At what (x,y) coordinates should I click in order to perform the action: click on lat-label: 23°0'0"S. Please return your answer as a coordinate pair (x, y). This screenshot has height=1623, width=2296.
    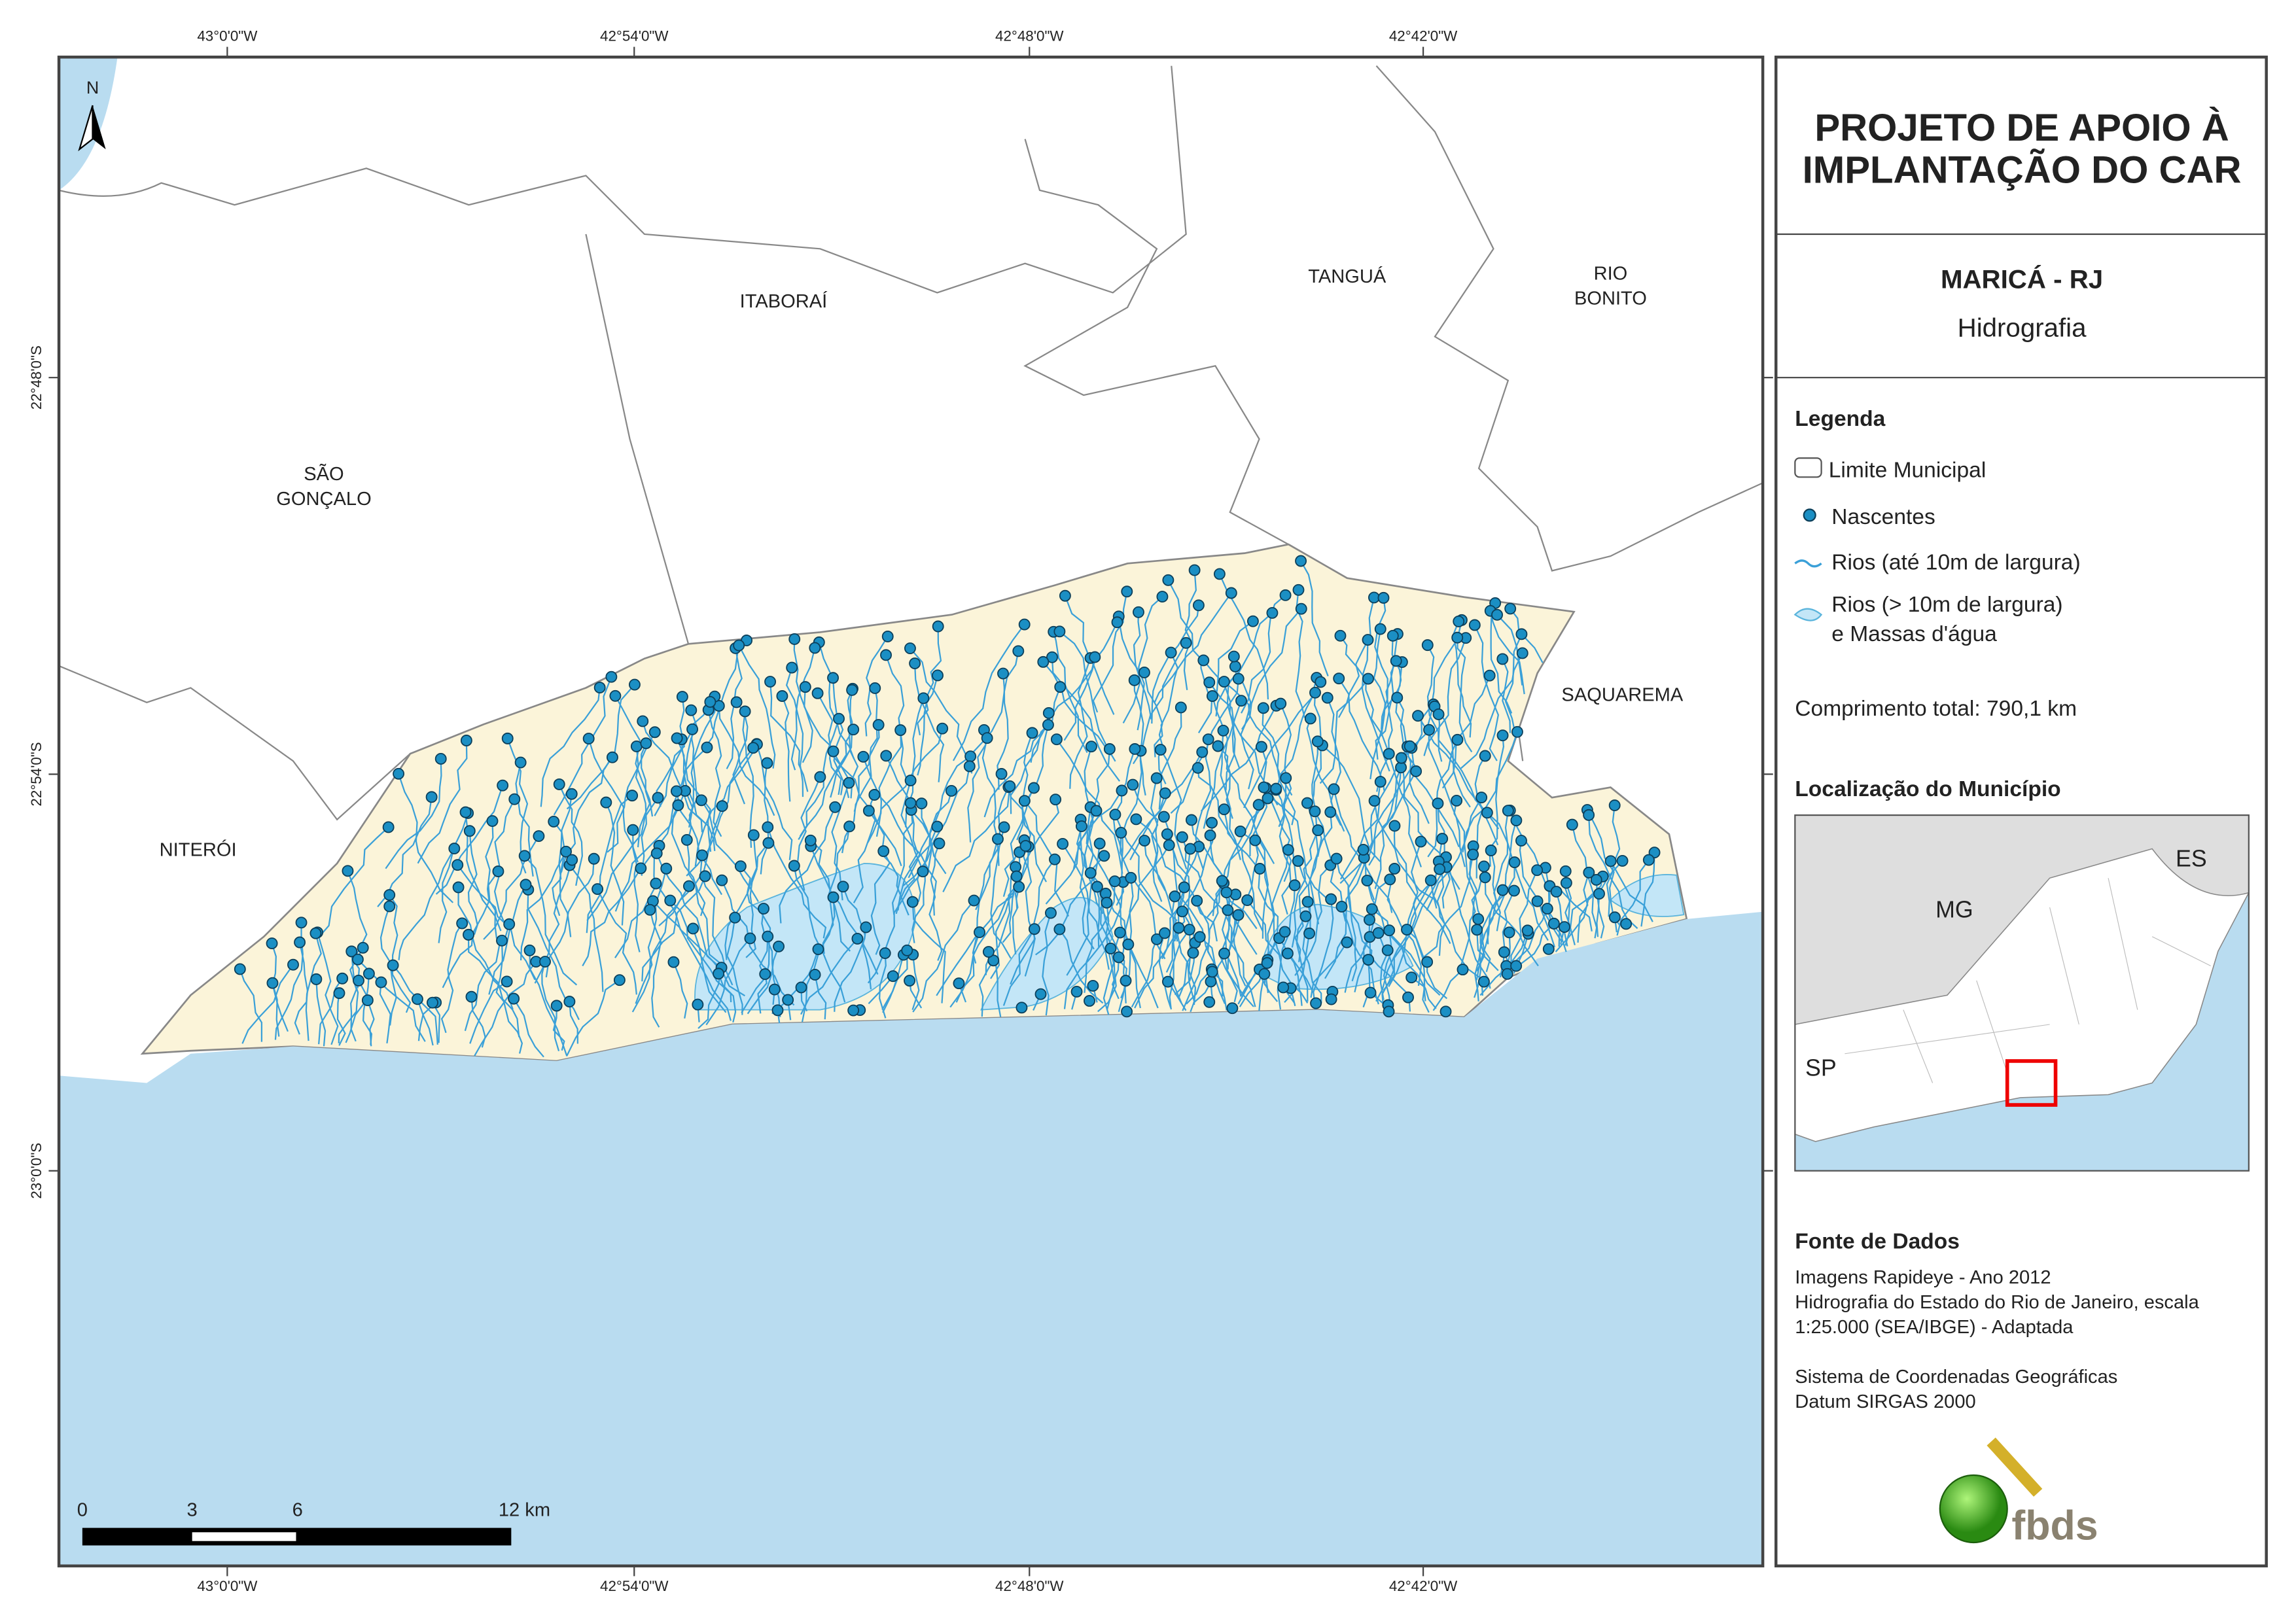
    Looking at the image, I should click on (36, 1171).